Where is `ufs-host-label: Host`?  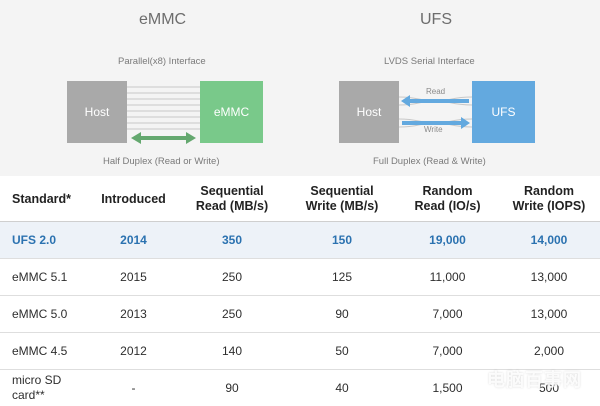 ufs-host-label: Host is located at coordinates (369, 112).